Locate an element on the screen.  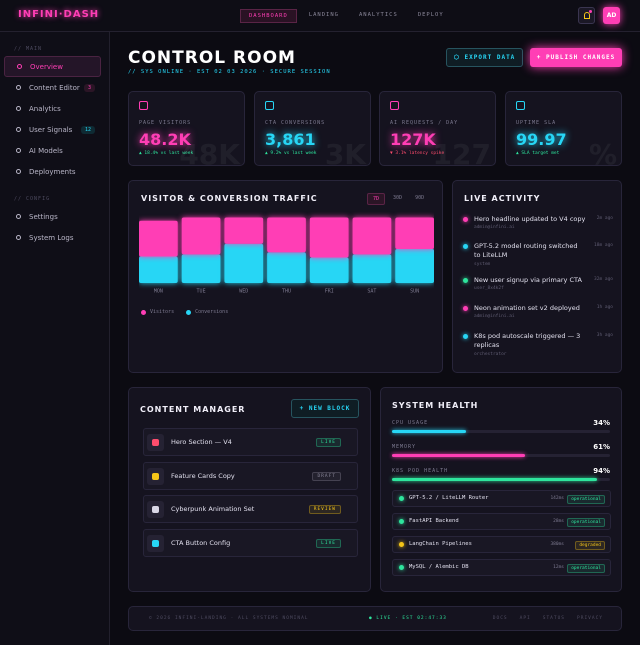
footer-link: DOCS is located at coordinates (500, 618).